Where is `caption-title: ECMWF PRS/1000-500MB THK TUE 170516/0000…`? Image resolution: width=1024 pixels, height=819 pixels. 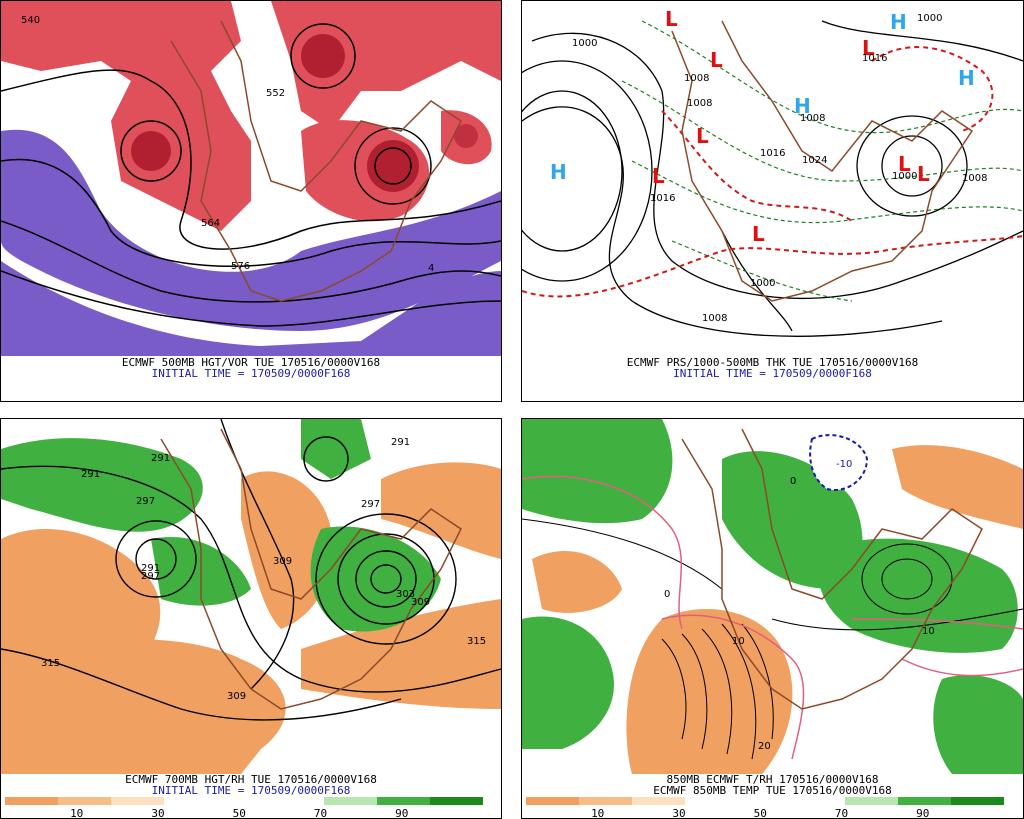
caption-title: ECMWF PRS/1000-500MB THK TUE 170516/0000… is located at coordinates (772, 362).